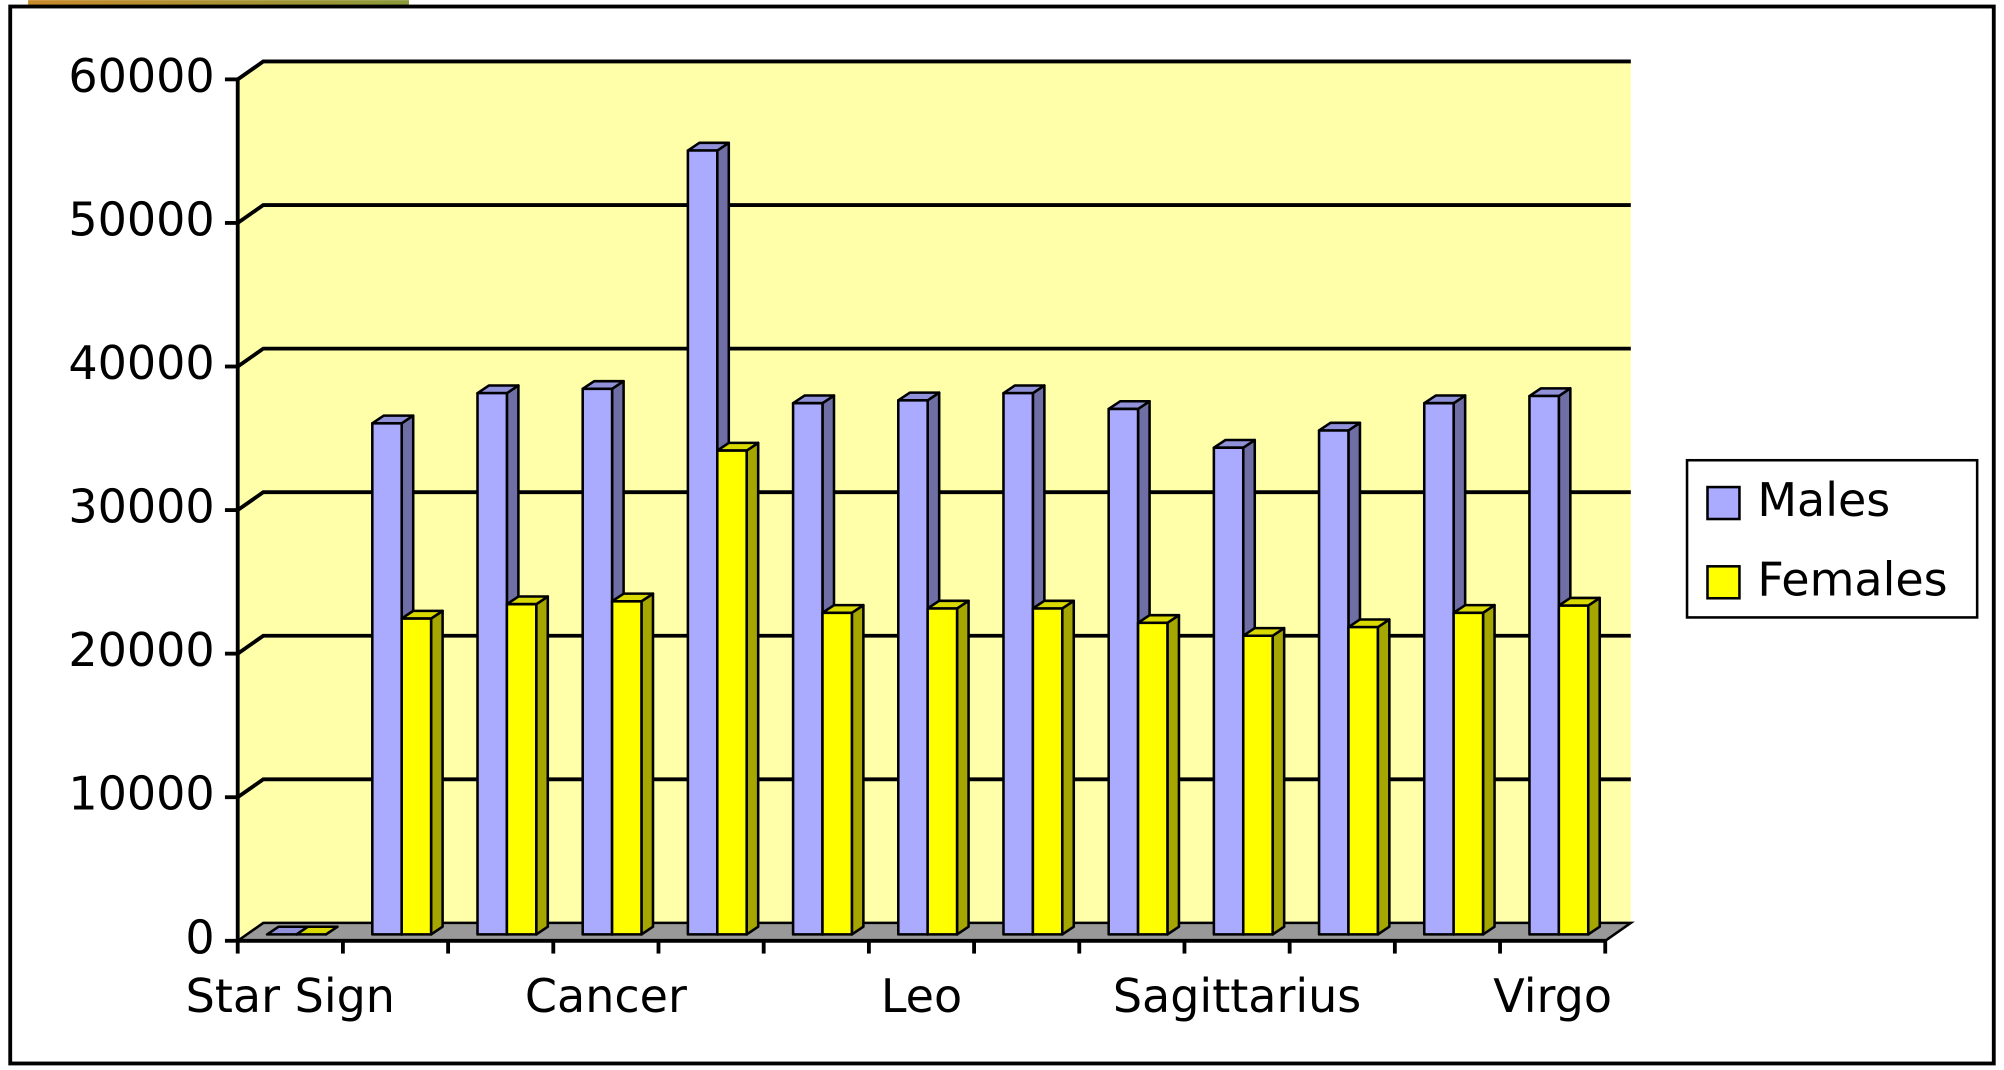 Image resolution: width=2004 pixels, height=1070 pixels. I want to click on y-tick-label: 10000, so click(141, 794).